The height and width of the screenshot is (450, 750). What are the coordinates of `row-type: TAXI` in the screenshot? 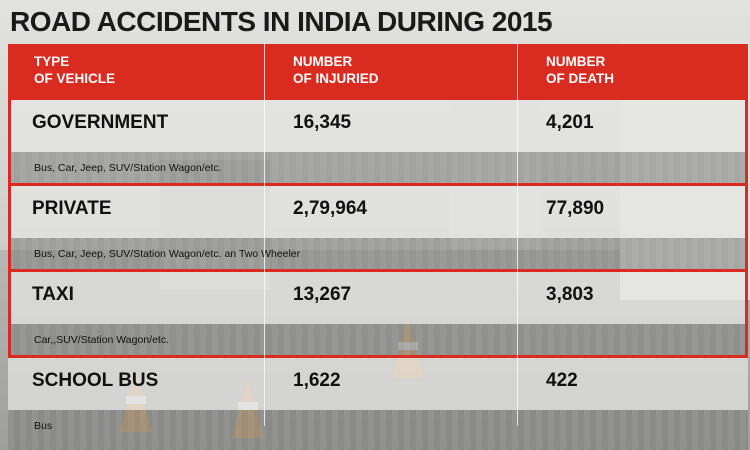 It's located at (53, 294).